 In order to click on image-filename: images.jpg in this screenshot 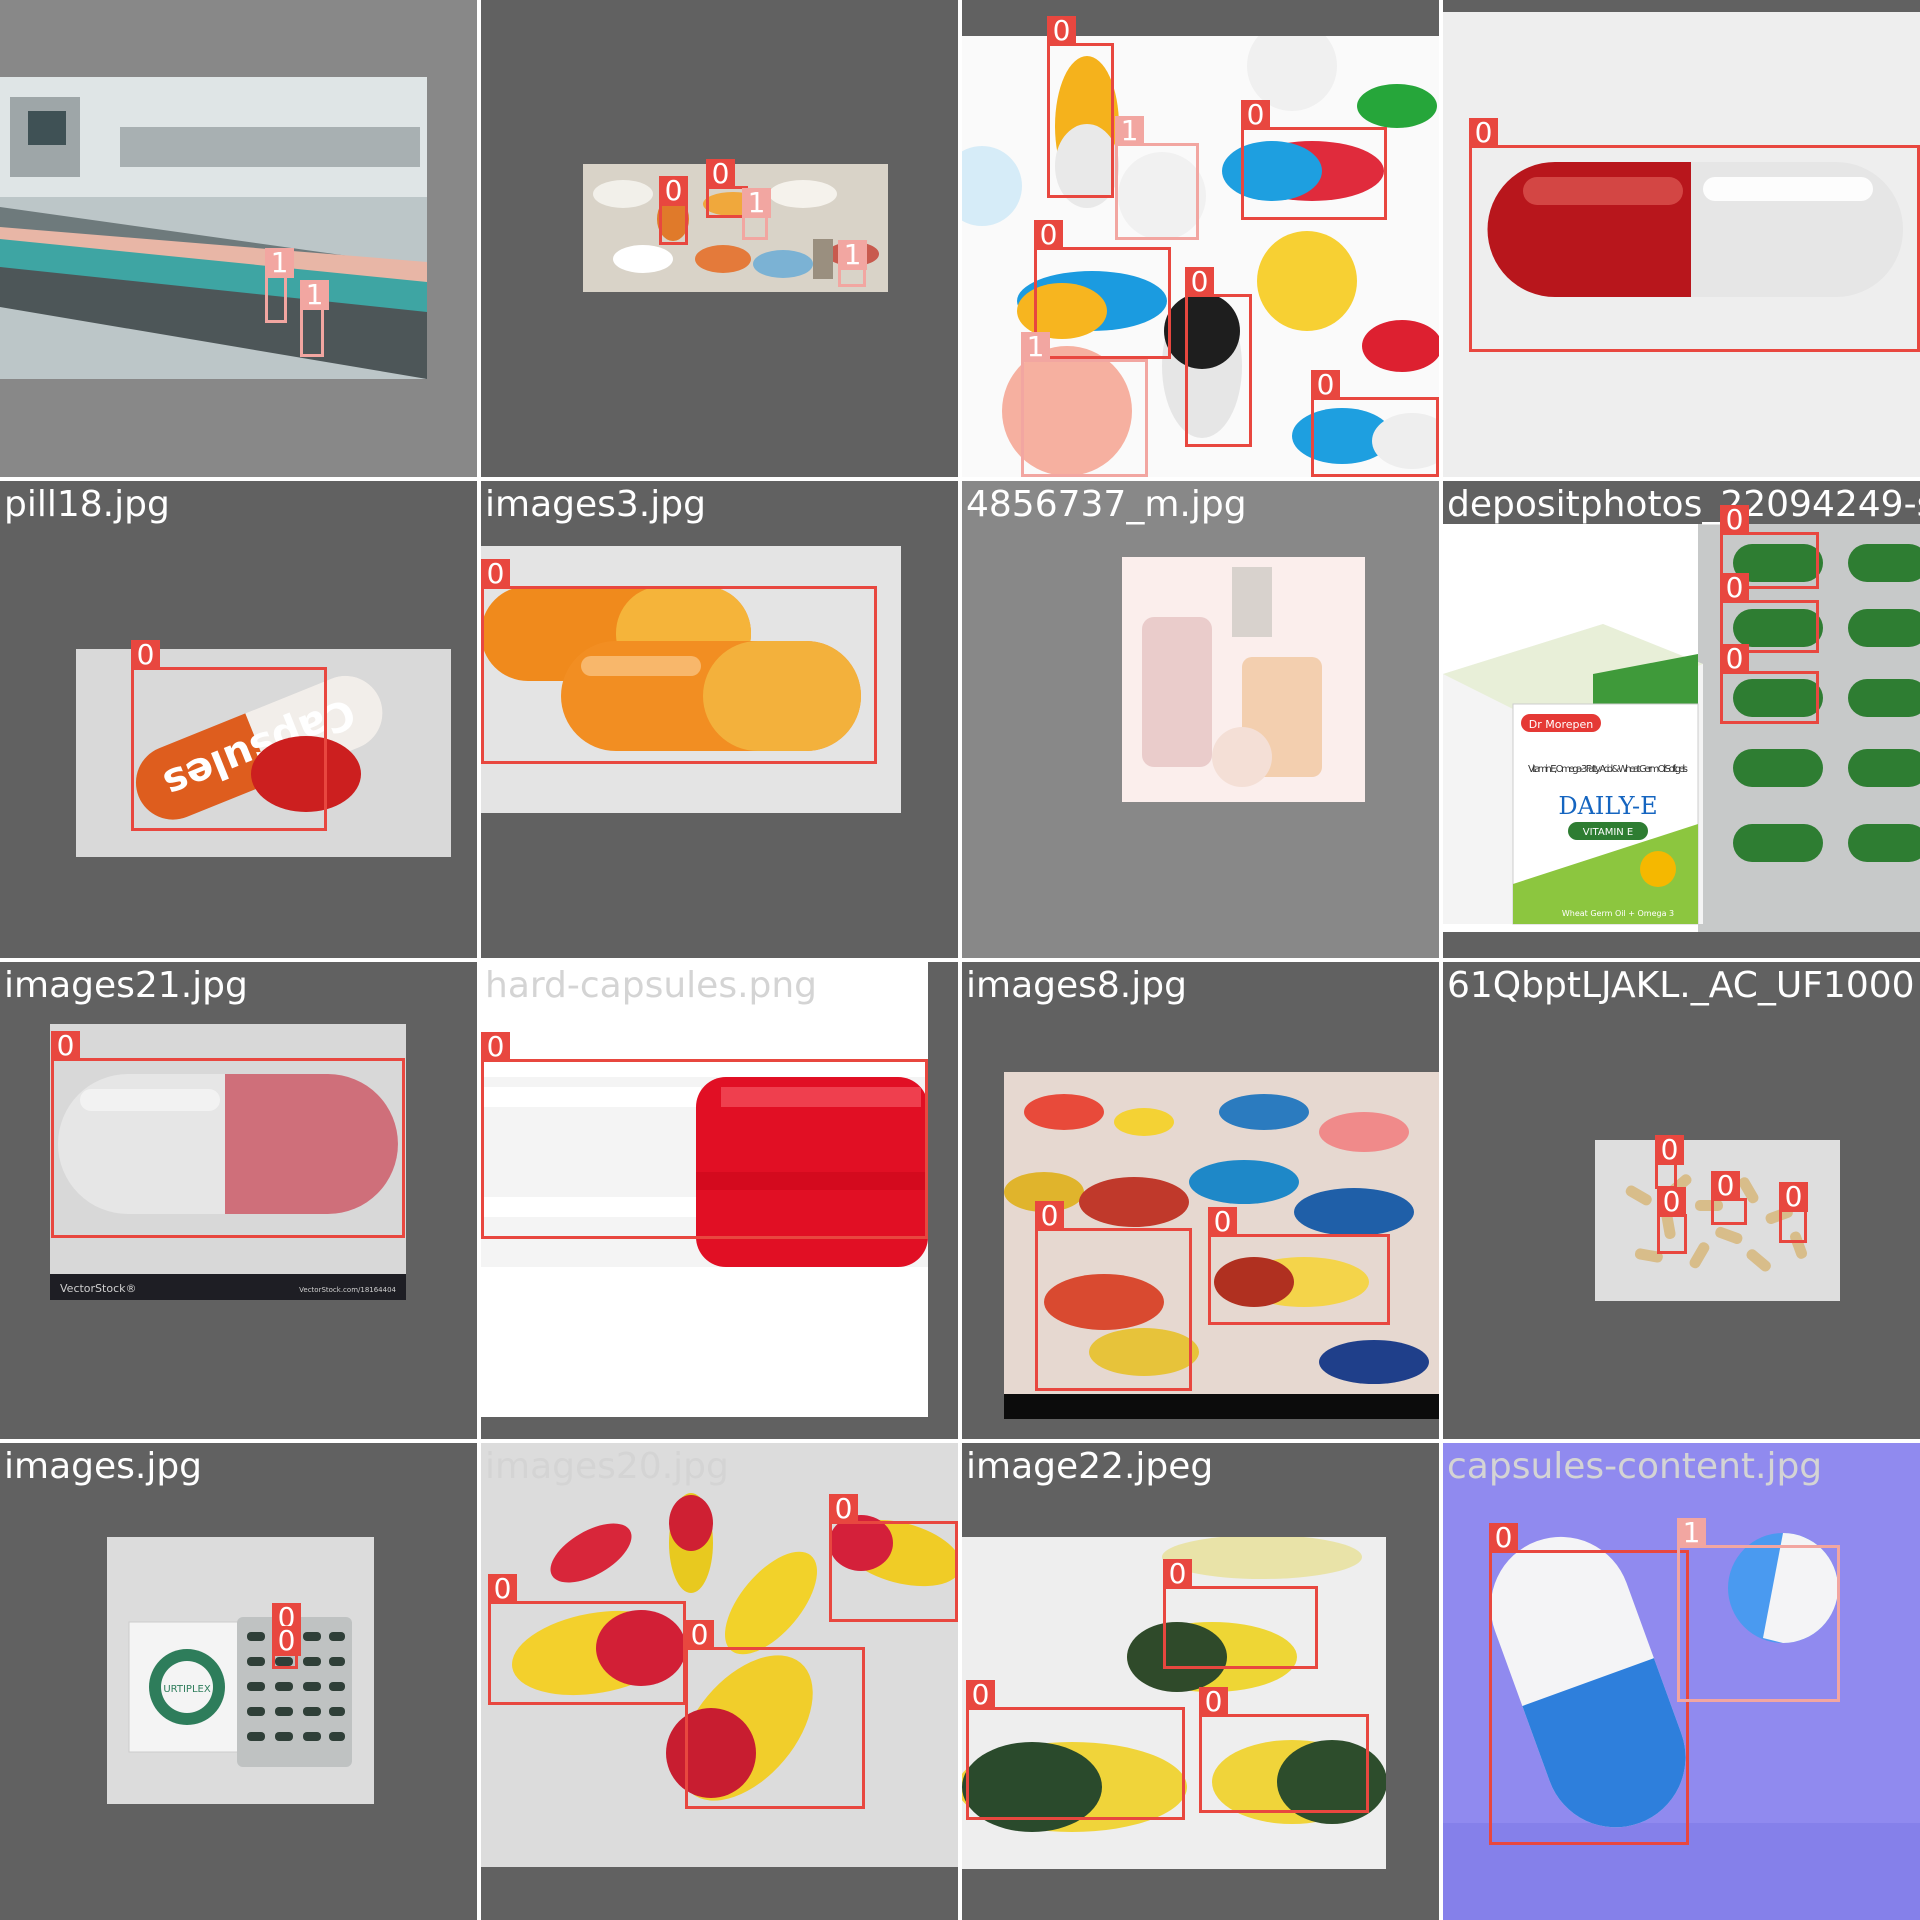, I will do `click(103, 1466)`.